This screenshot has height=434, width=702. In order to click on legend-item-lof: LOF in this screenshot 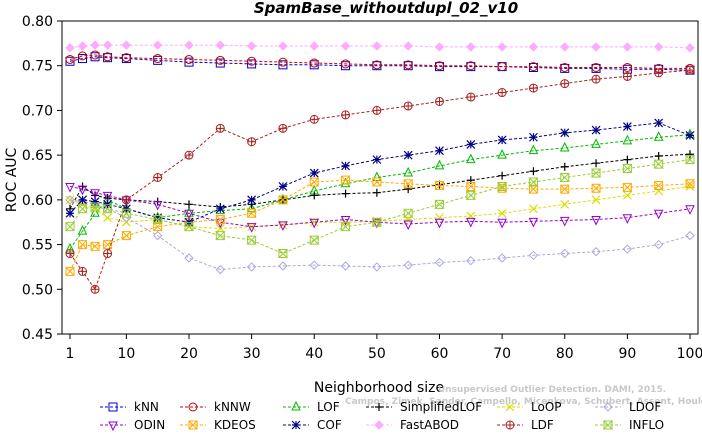, I will do `click(311, 407)`.